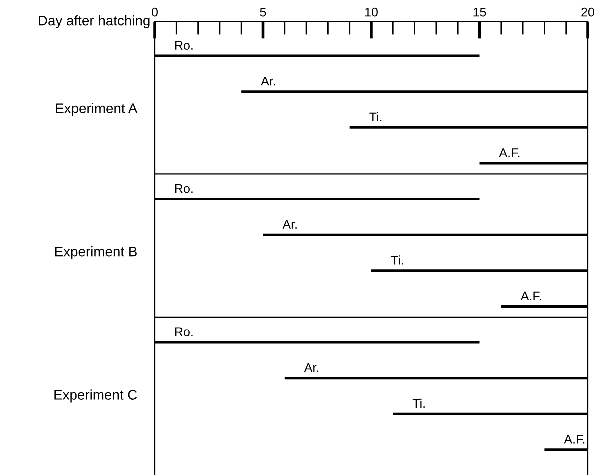  What do you see at coordinates (155, 12) in the screenshot?
I see `x-tick-label: 0` at bounding box center [155, 12].